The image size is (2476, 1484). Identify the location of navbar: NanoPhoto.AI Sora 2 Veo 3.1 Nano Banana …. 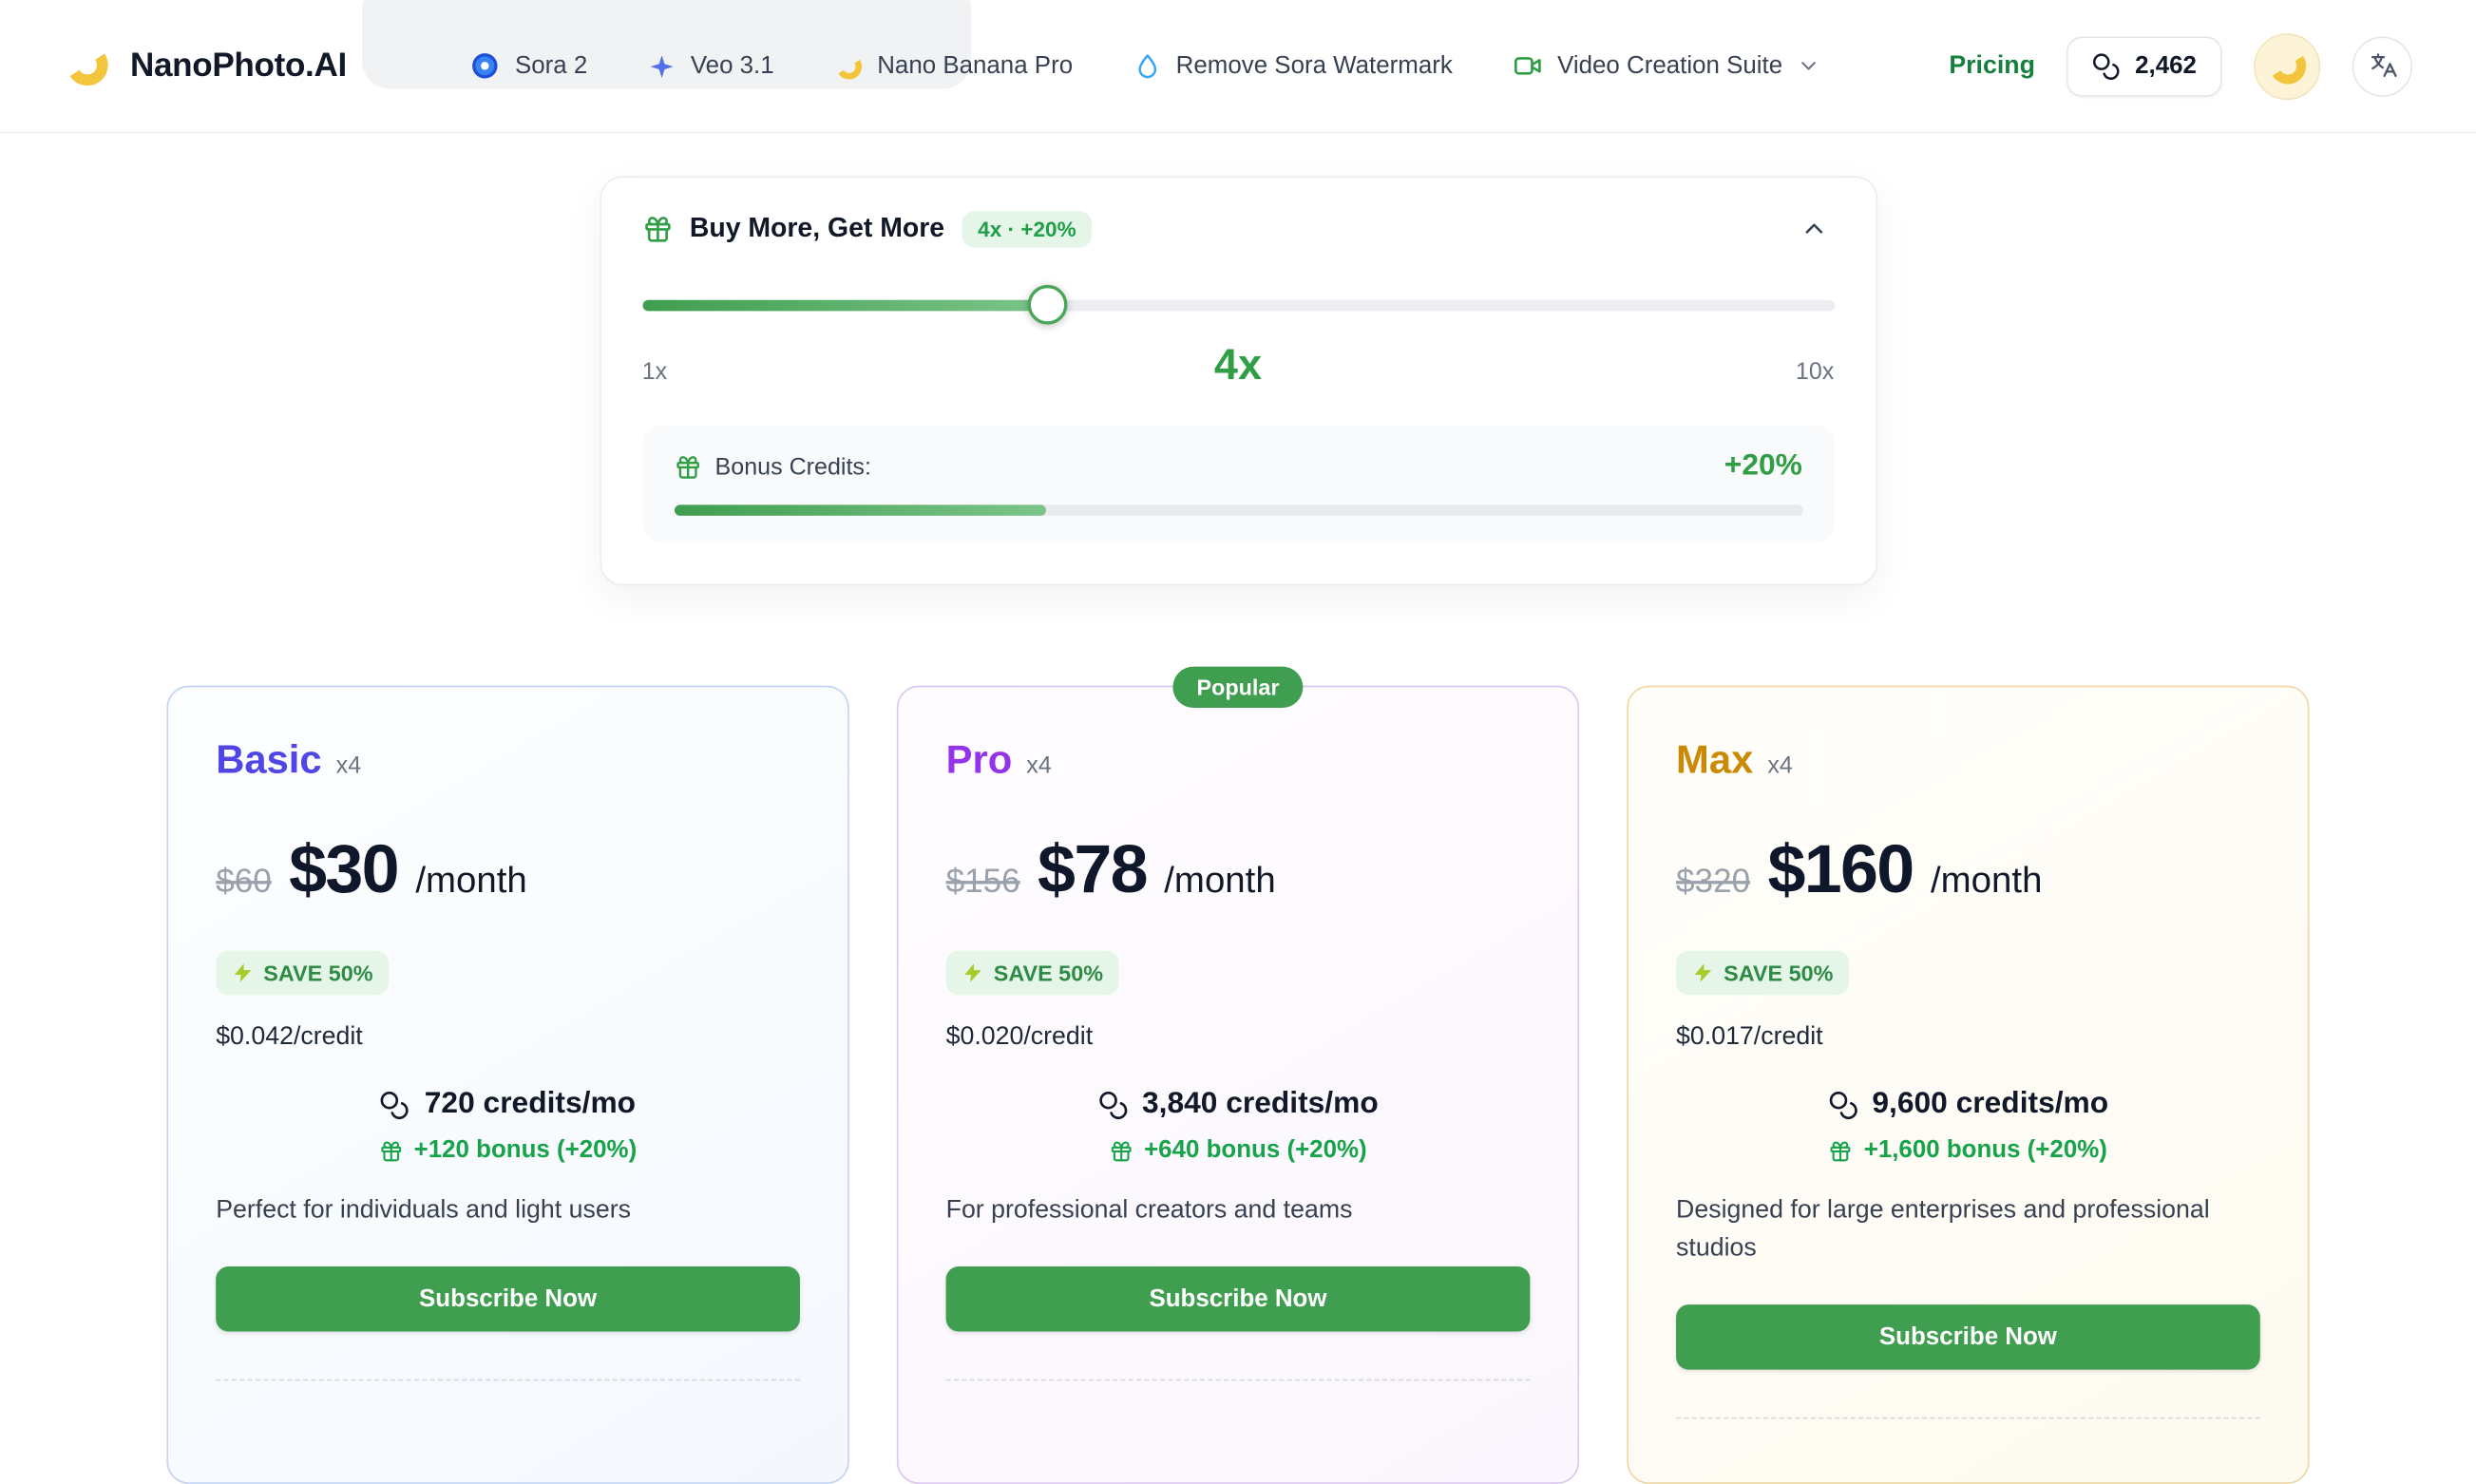
(1238, 67).